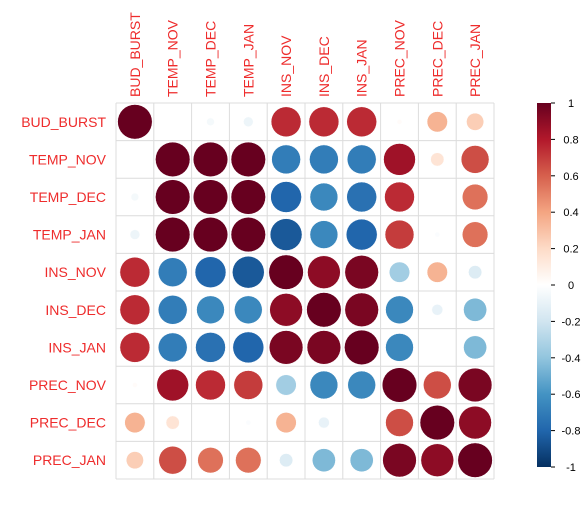 The width and height of the screenshot is (582, 518). Describe the element at coordinates (248, 60) in the screenshot. I see `column-label: TEMP_JAN` at that location.